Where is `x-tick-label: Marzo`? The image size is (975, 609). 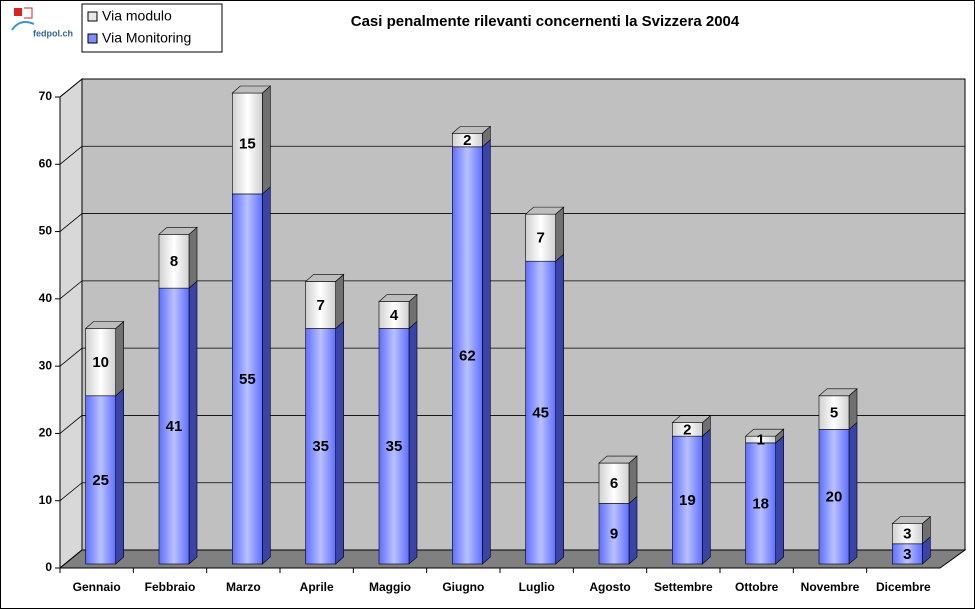 x-tick-label: Marzo is located at coordinates (243, 587).